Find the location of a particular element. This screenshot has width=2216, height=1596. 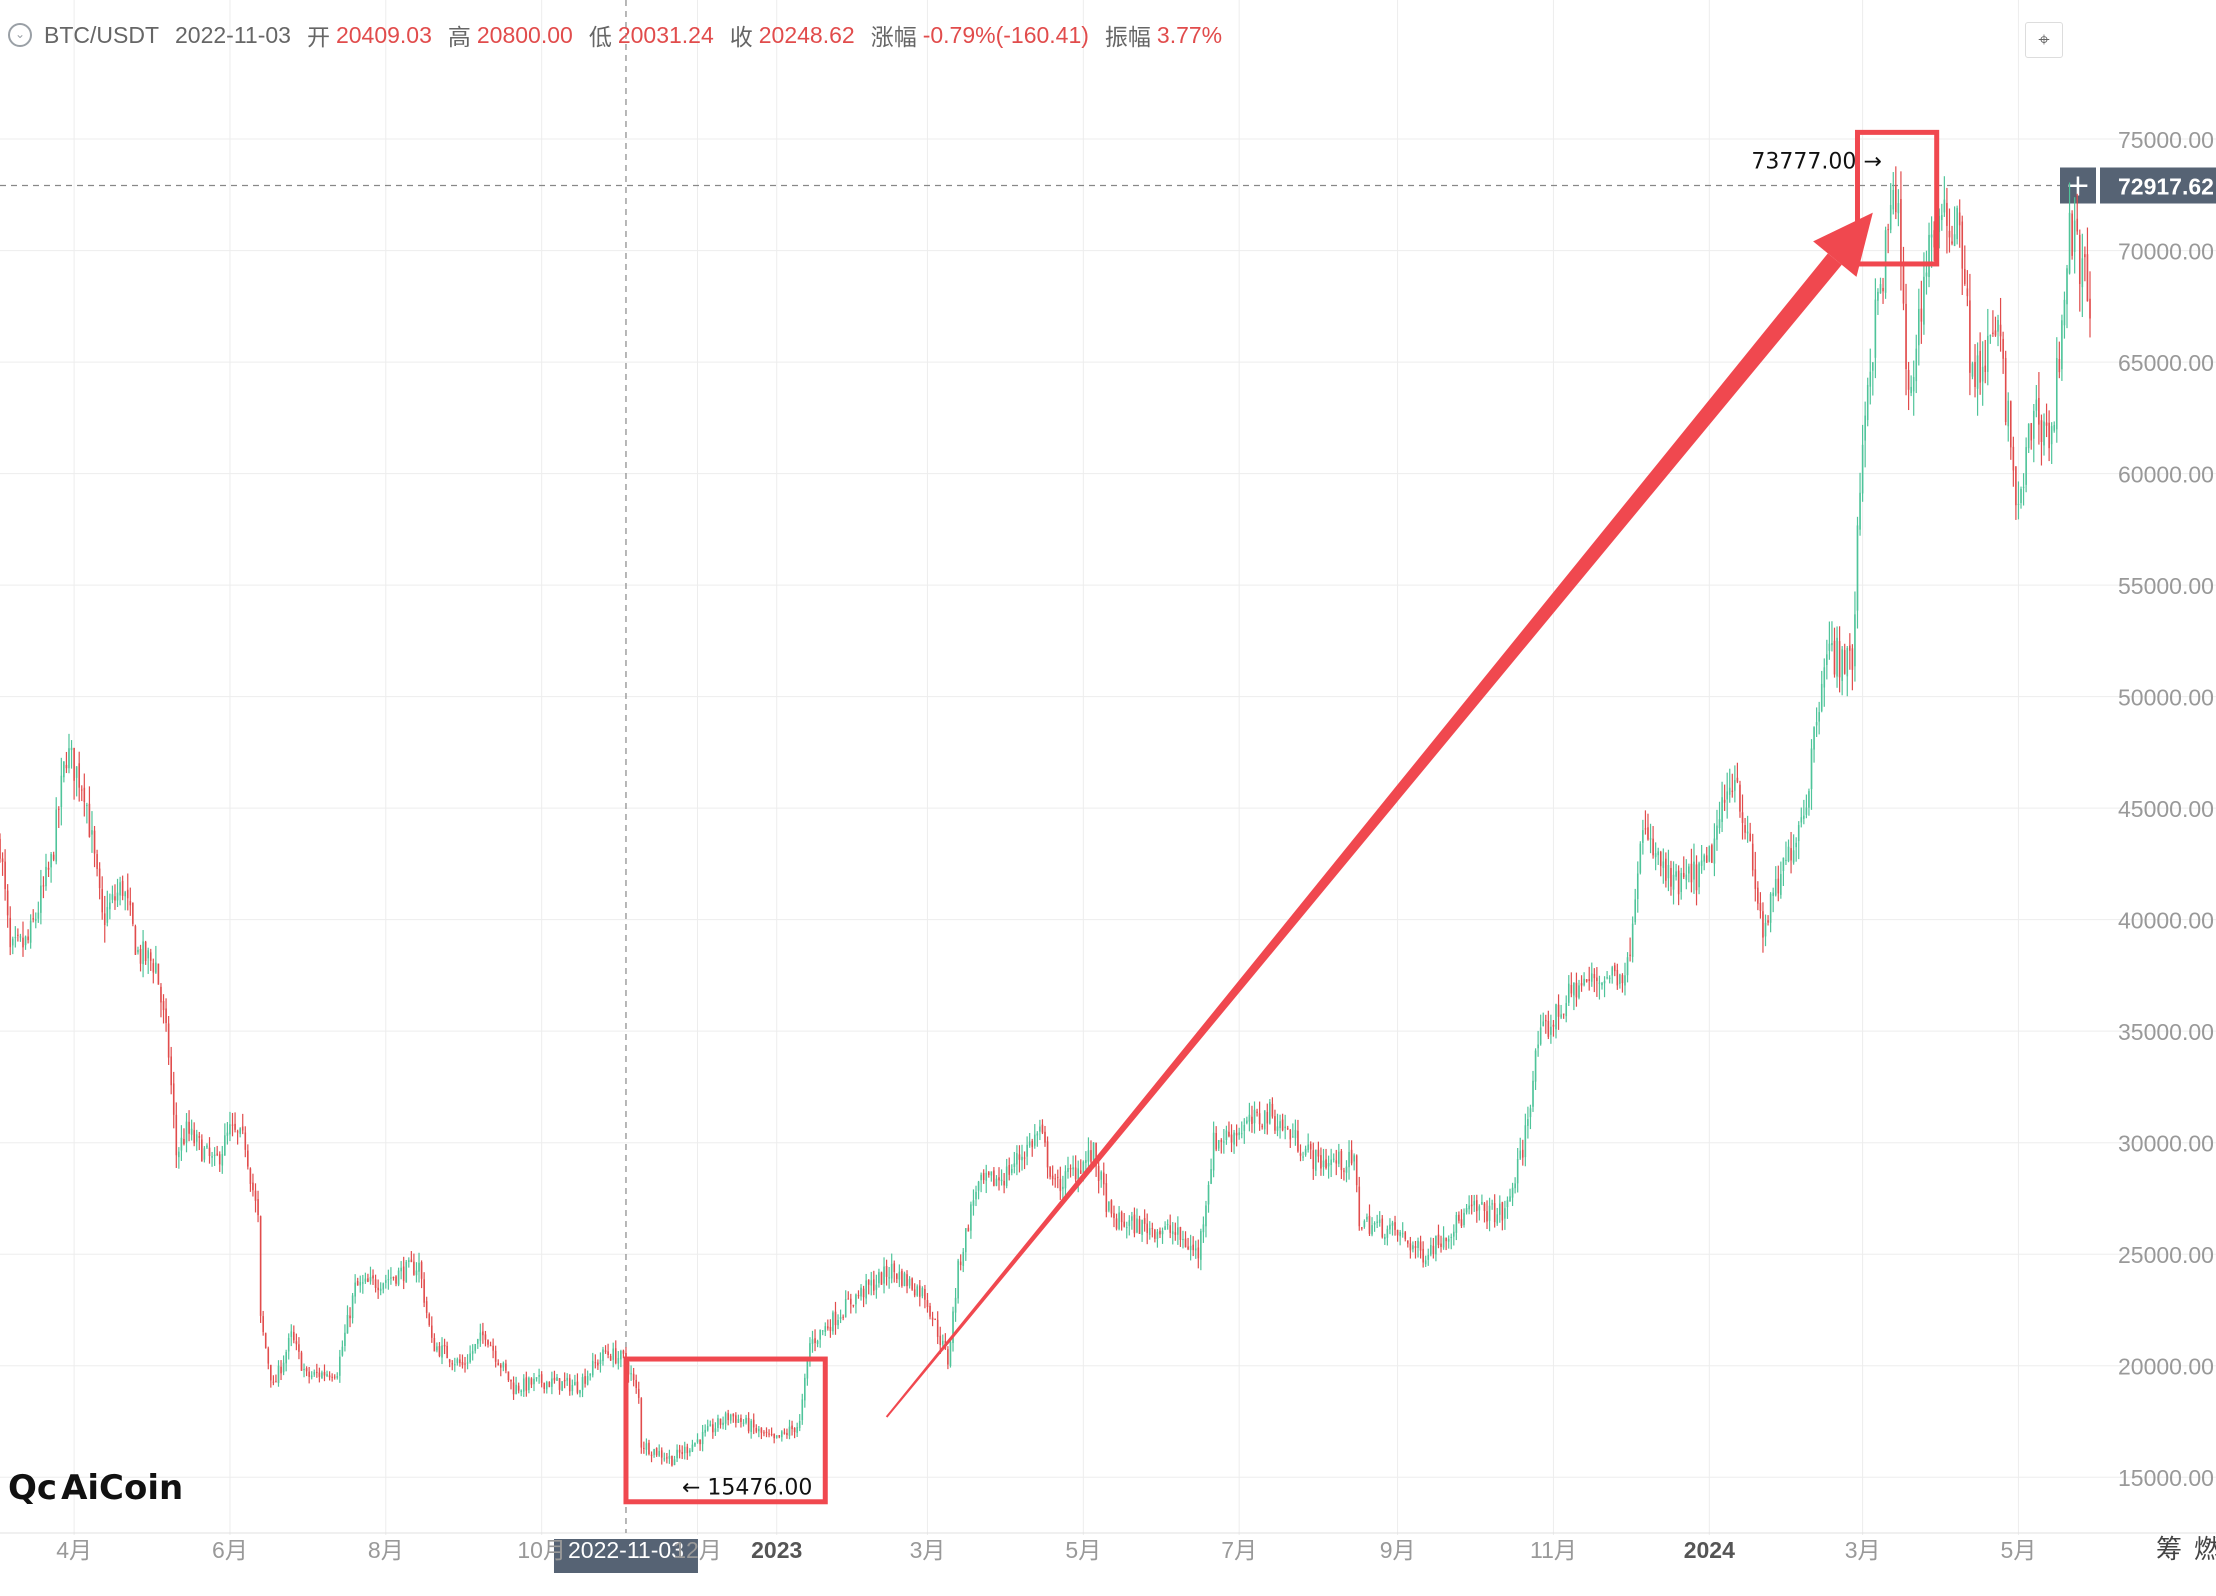

close-label: 收 is located at coordinates (741, 37).